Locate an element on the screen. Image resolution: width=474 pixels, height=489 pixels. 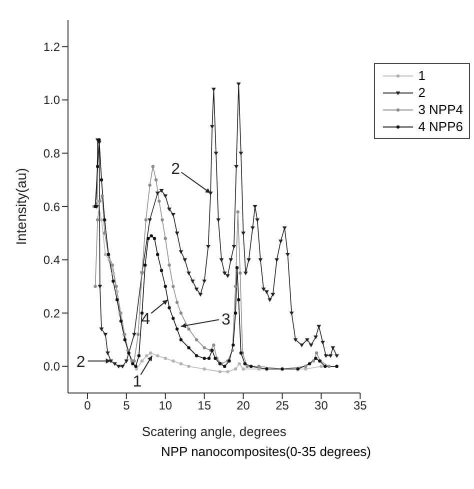
x-tick-label: 35 is located at coordinates (361, 405).